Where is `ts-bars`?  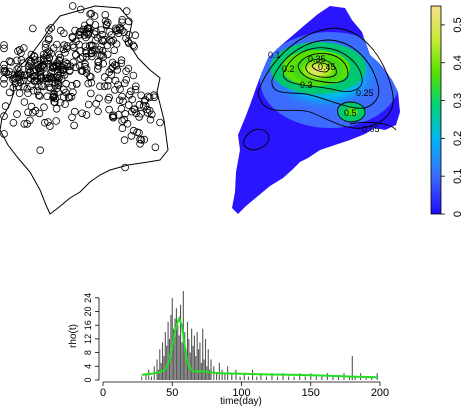
ts-bars is located at coordinates (259, 335).